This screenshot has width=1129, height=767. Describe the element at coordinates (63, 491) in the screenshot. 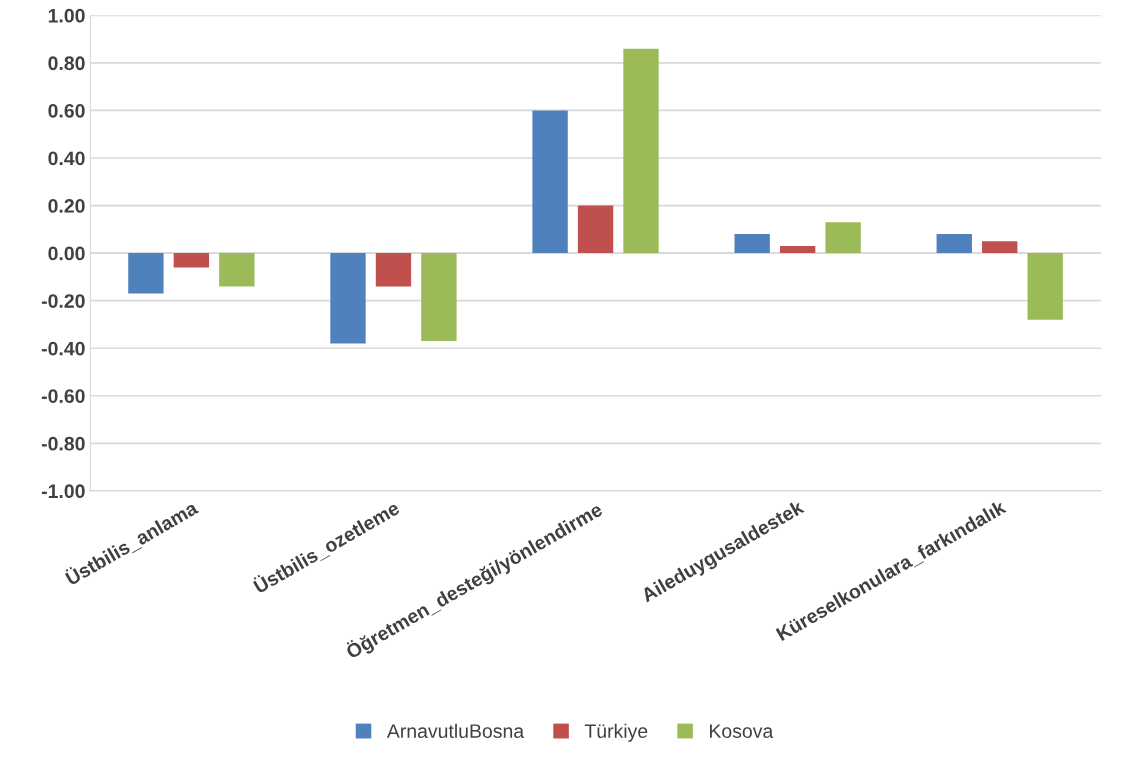

I see `y-tick-label: -1.00` at that location.